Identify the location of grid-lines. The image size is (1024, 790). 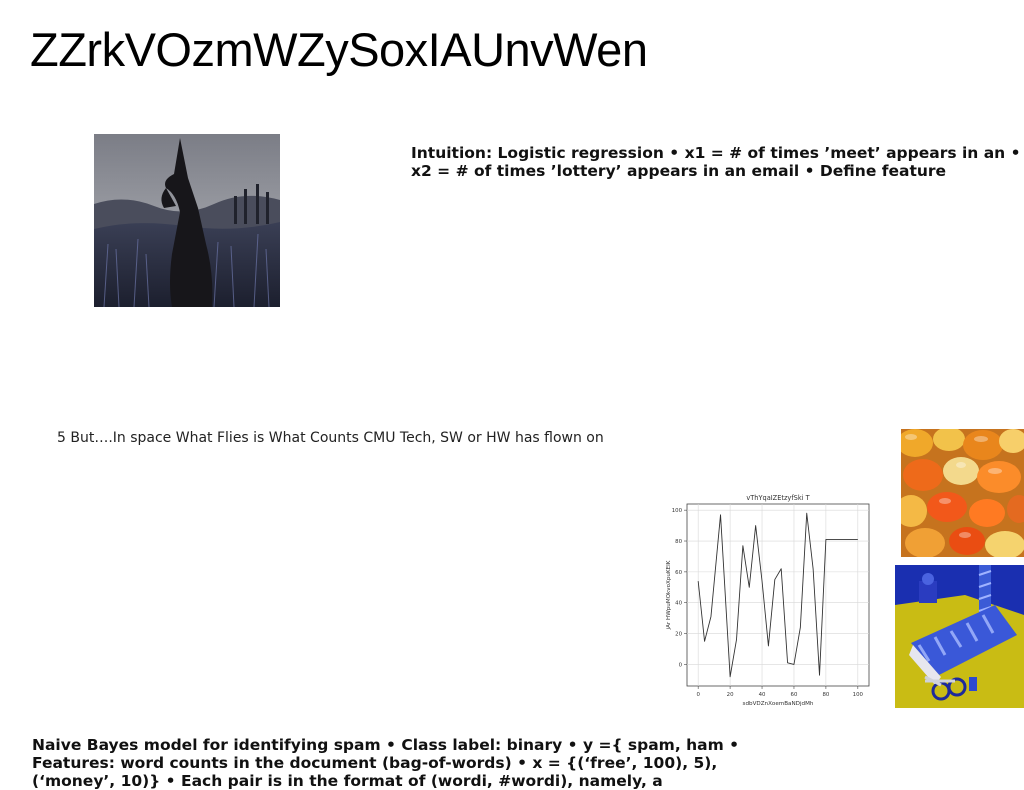
(778, 595).